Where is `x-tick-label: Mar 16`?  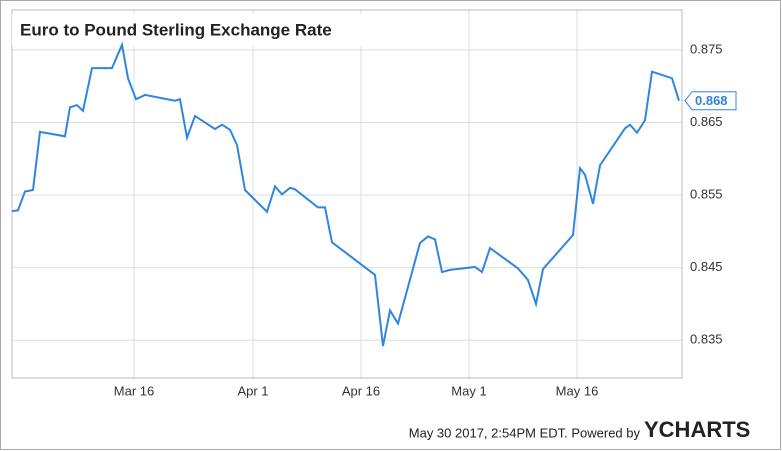
x-tick-label: Mar 16 is located at coordinates (134, 390).